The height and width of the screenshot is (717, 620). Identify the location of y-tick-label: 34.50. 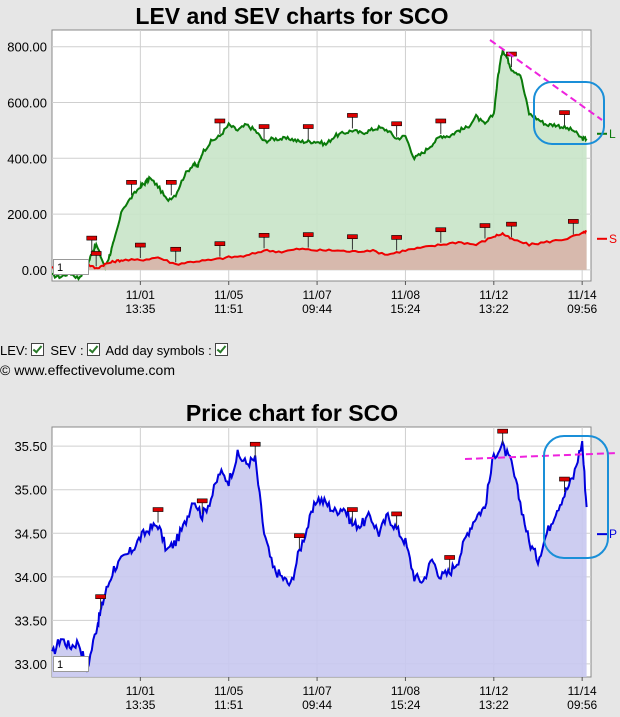
(30, 533).